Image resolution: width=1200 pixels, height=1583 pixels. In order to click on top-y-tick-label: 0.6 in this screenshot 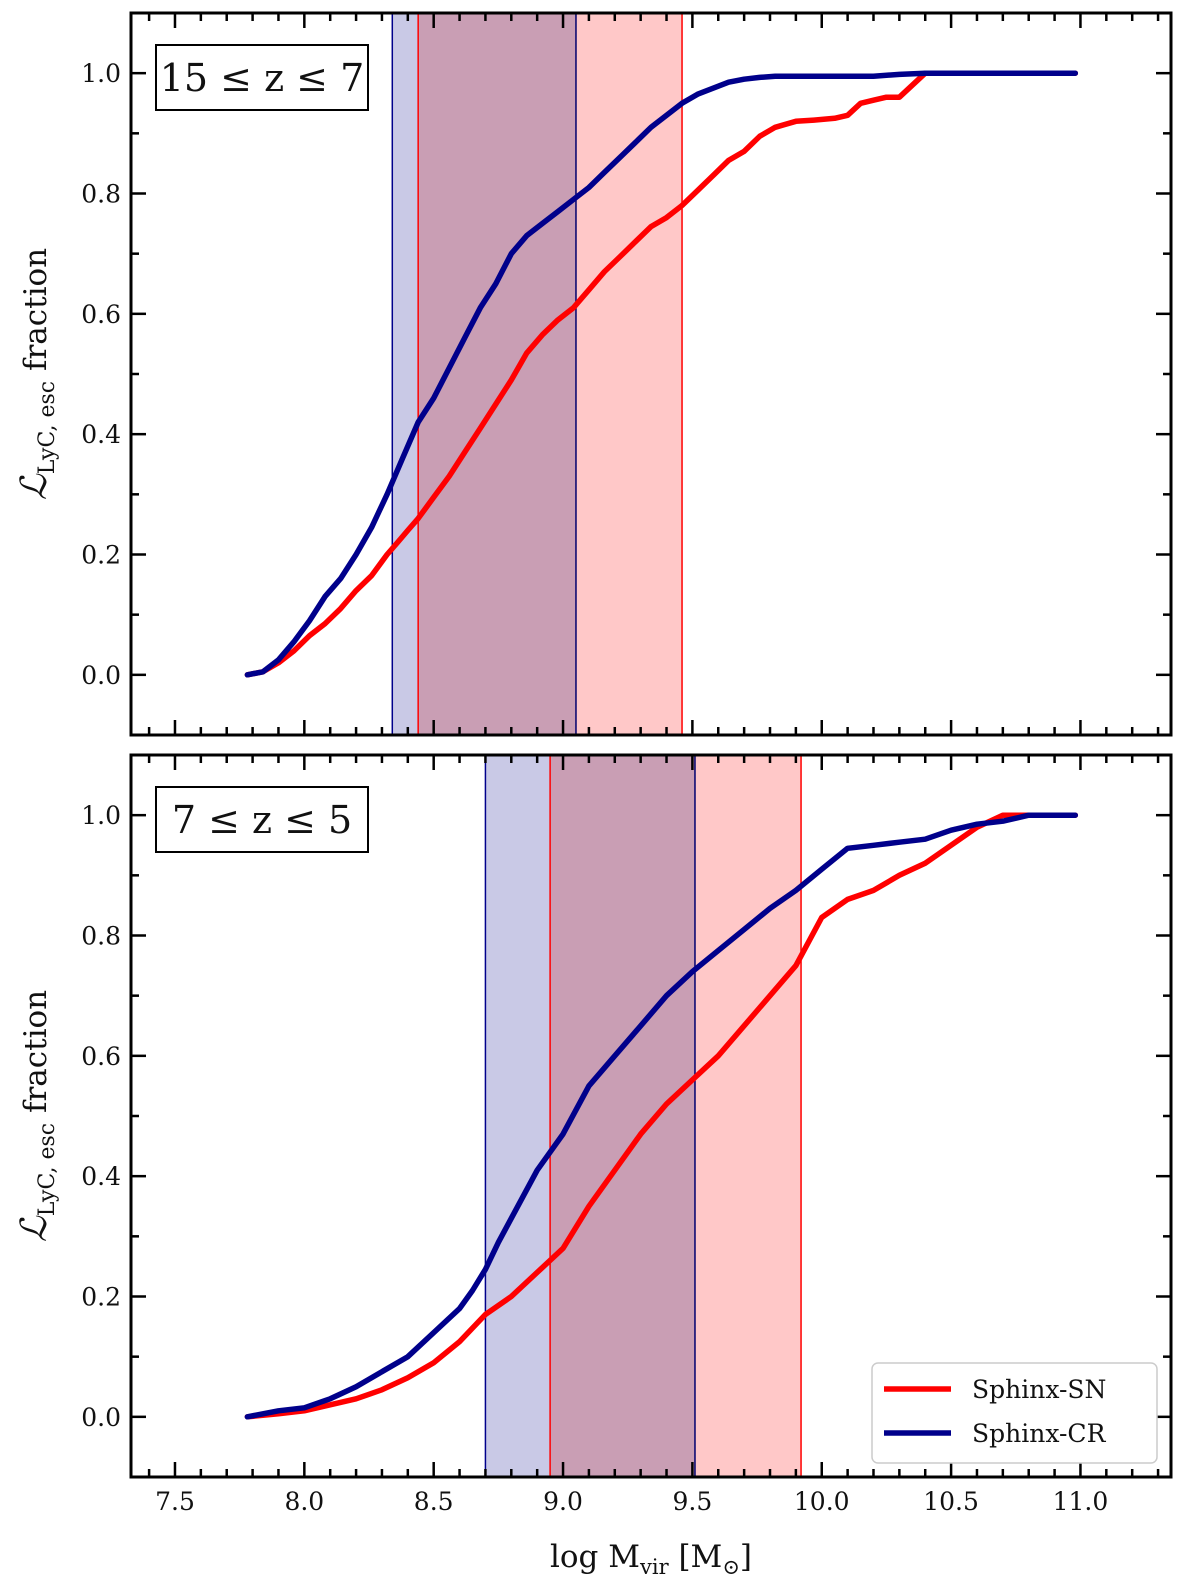, I will do `click(101, 314)`.